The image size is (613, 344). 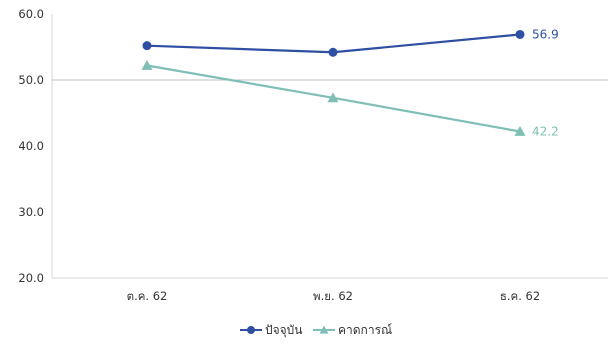 I want to click on y-tick-labels: 20.0 30.0 40.0 50.0 60.0, so click(x=31, y=146).